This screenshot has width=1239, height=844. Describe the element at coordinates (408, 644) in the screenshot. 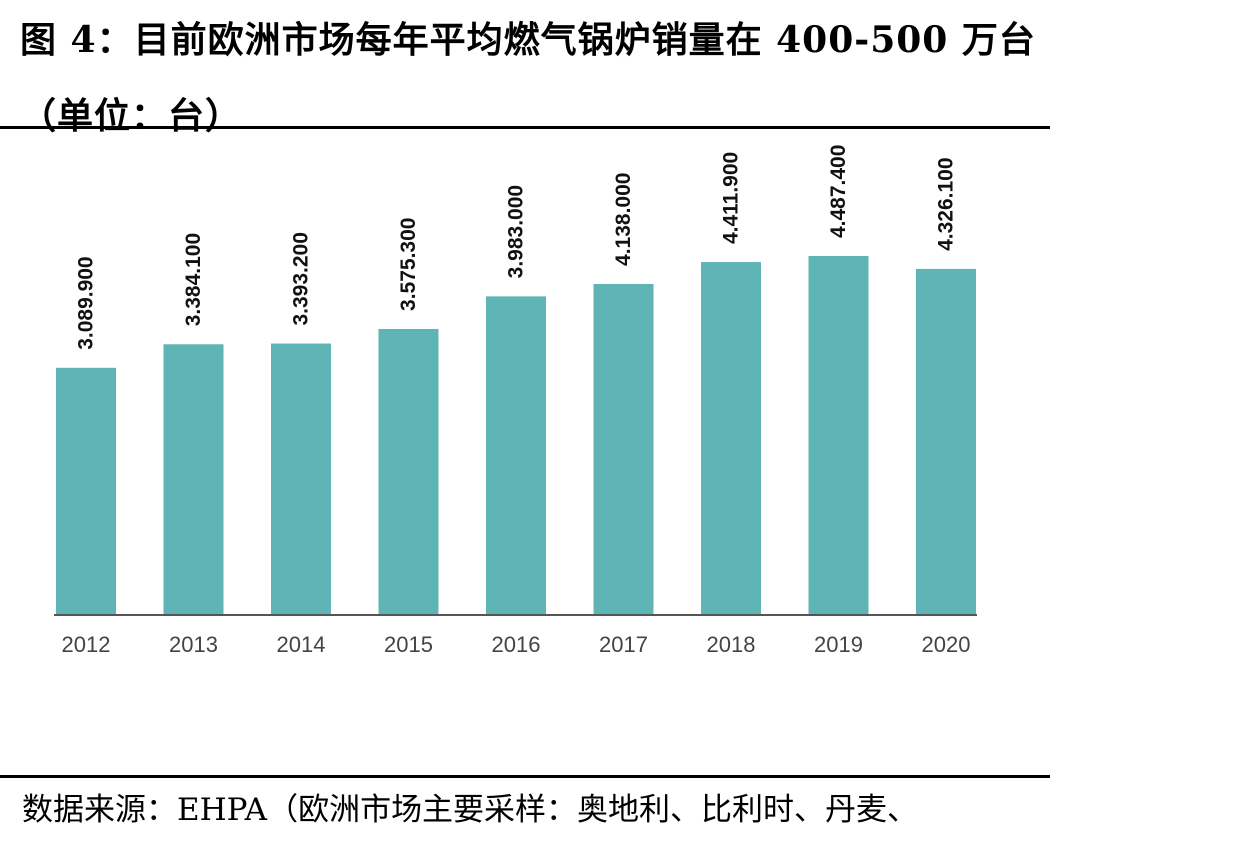

I see `x-tick-label: 2015` at that location.